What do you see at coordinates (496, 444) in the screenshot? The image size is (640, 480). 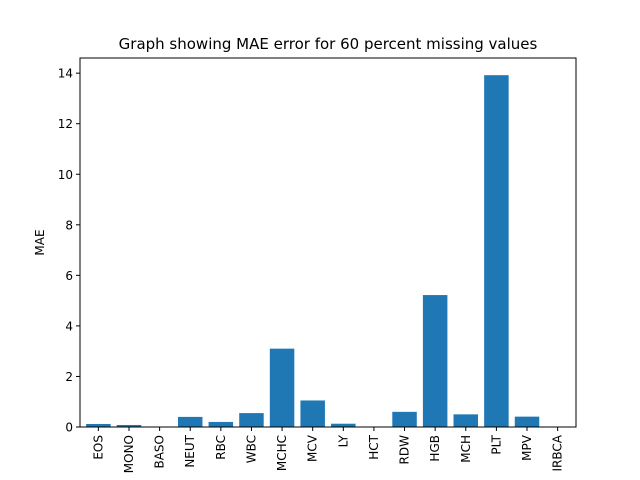 I see `x-tick-label: PLT` at bounding box center [496, 444].